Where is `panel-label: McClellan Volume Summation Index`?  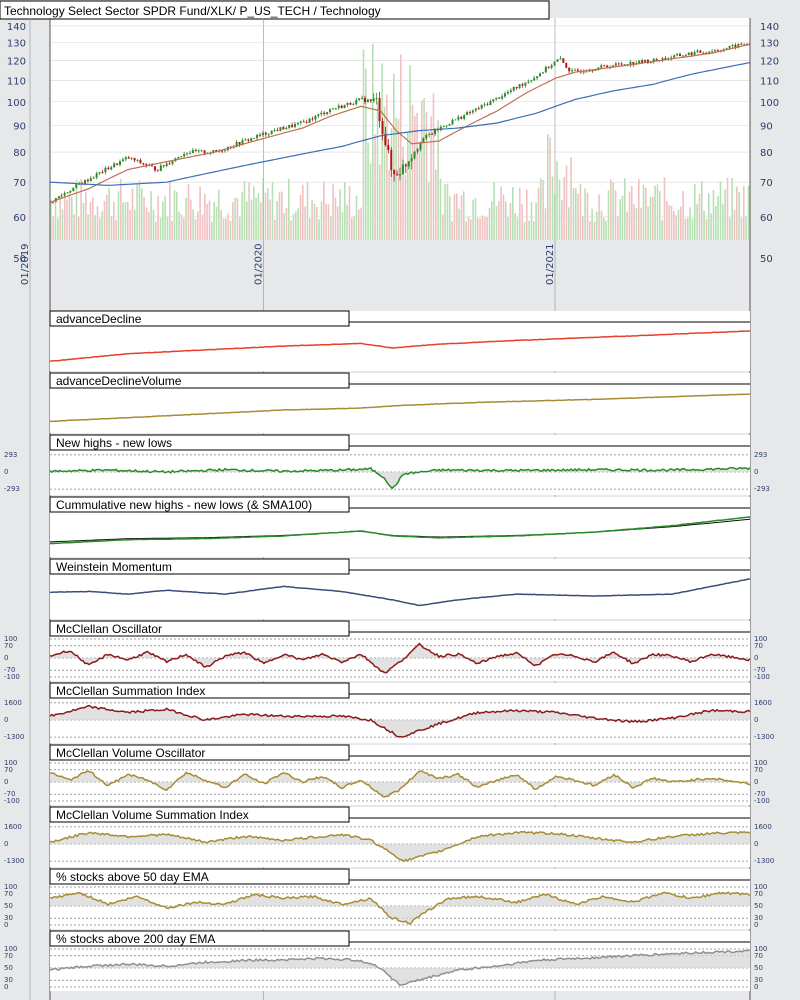
panel-label: McClellan Volume Summation Index is located at coordinates (152, 815).